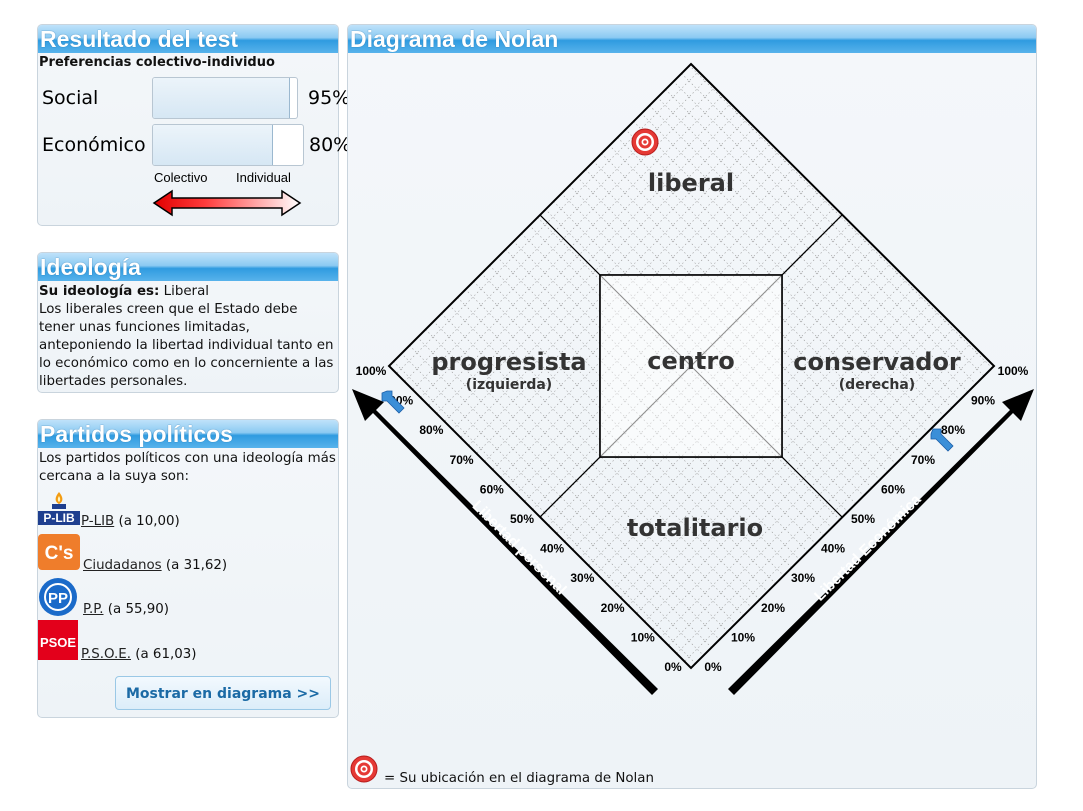 This screenshot has height=811, width=1083. Describe the element at coordinates (188, 434) in the screenshot. I see `partidos-title: Partidos políticos` at that location.